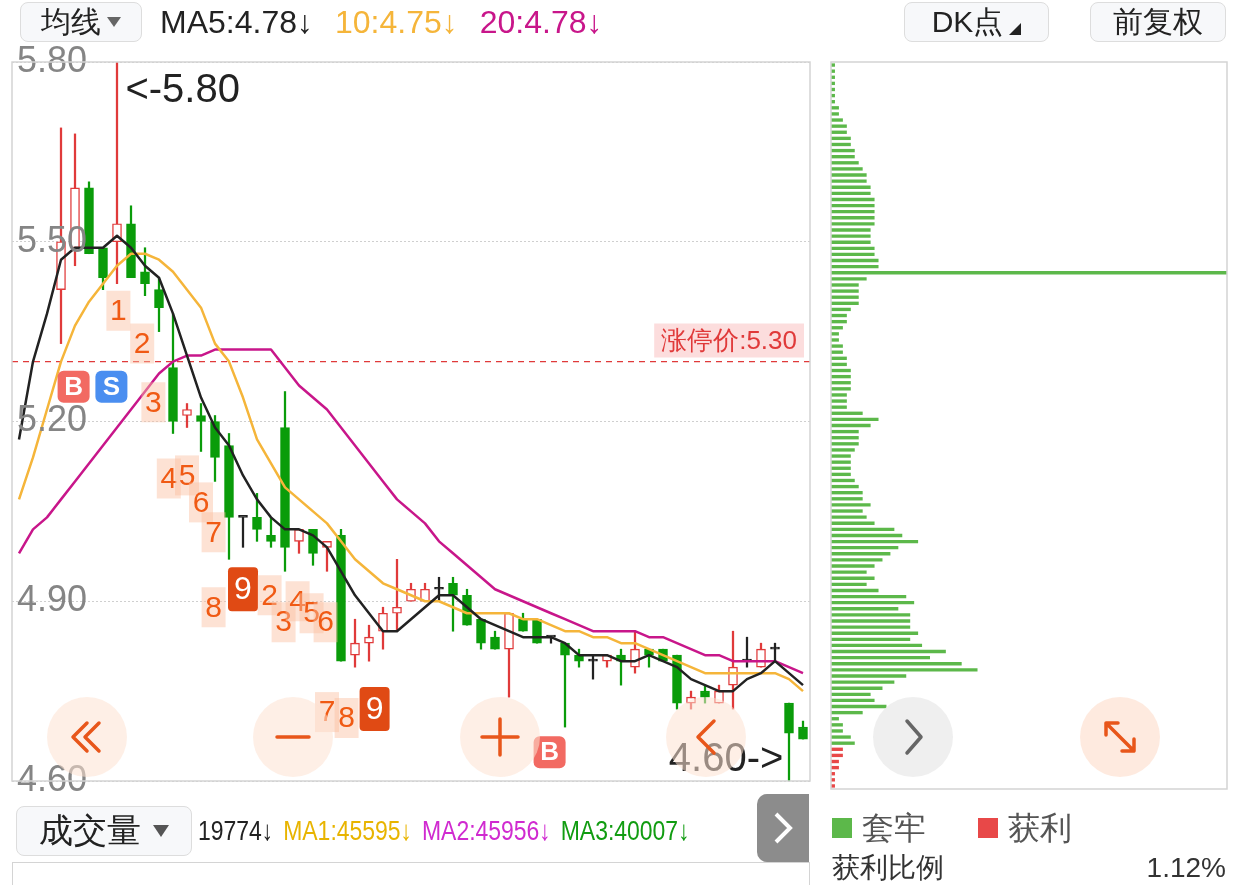 This screenshot has height=885, width=1260. Describe the element at coordinates (325, 621) in the screenshot. I see `annotation: 6` at that location.